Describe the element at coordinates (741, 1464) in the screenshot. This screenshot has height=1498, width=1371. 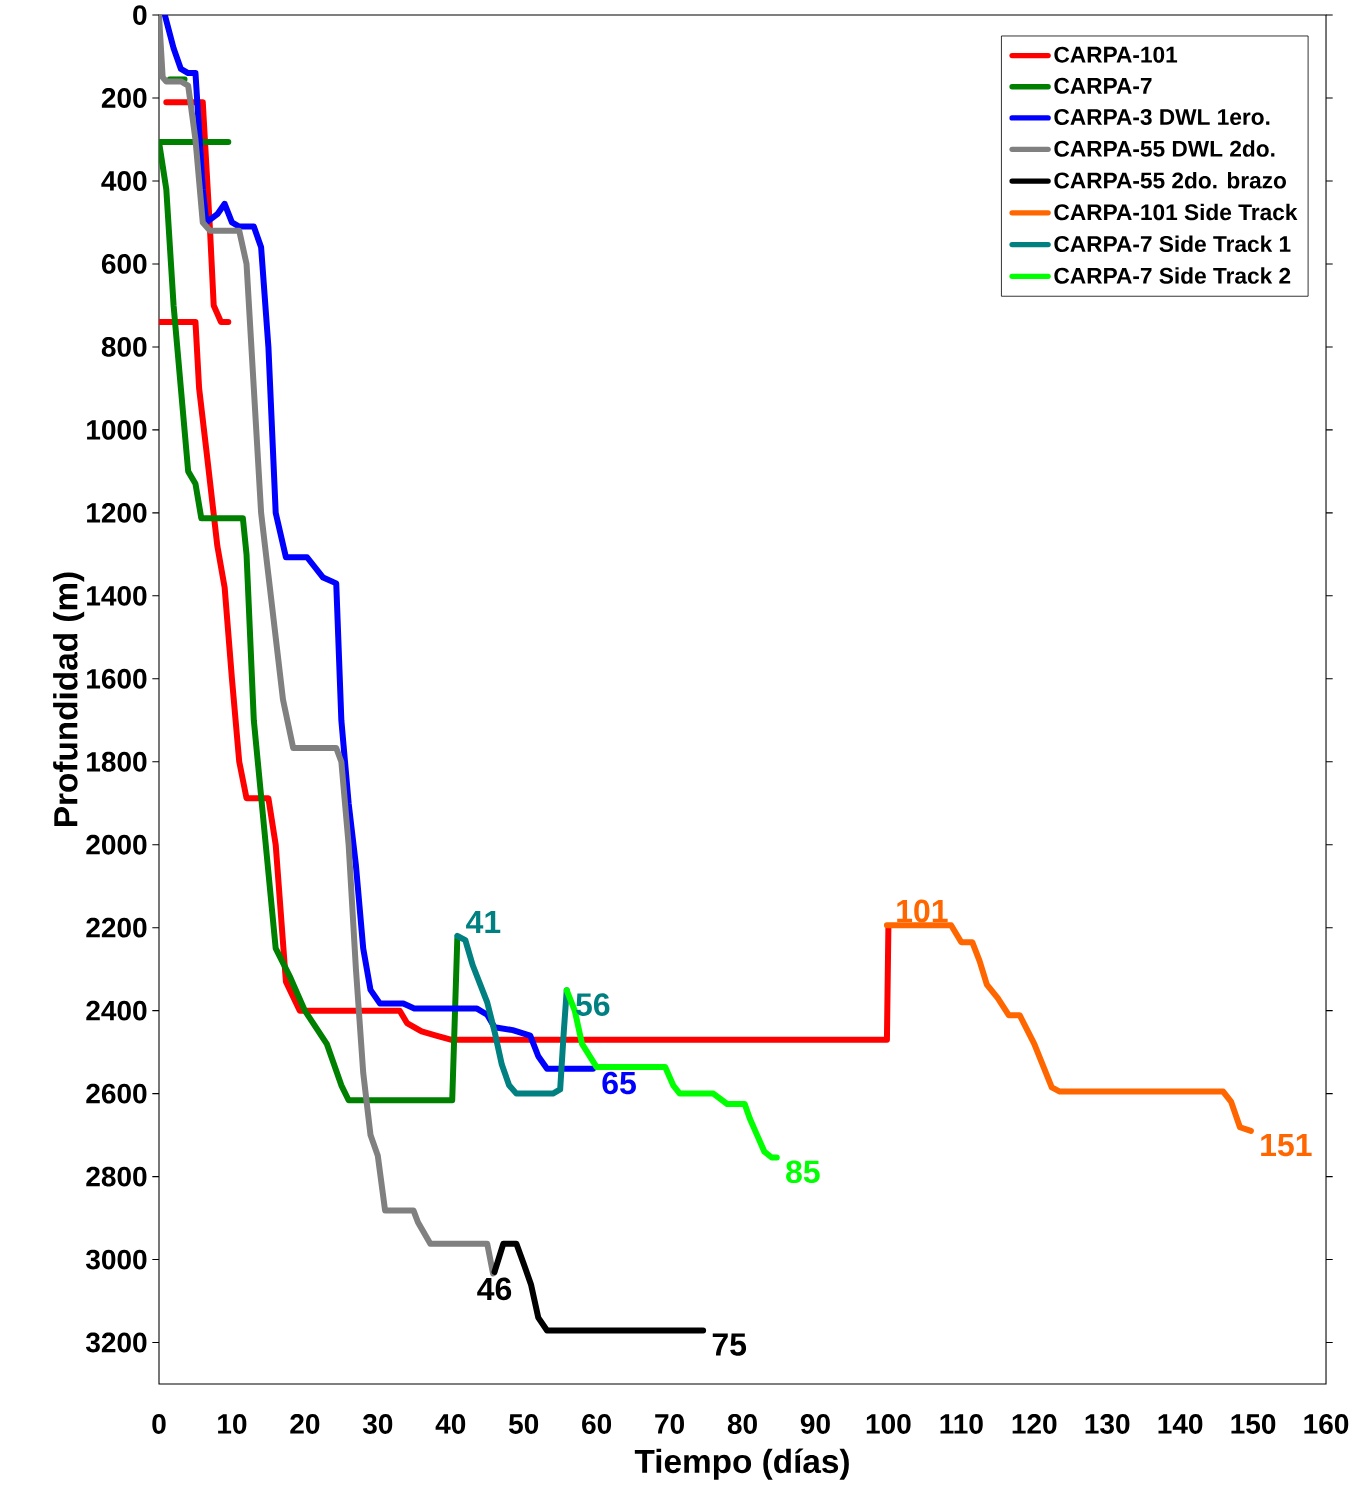
I see `x-axis-title: Tiempo (días)` at that location.